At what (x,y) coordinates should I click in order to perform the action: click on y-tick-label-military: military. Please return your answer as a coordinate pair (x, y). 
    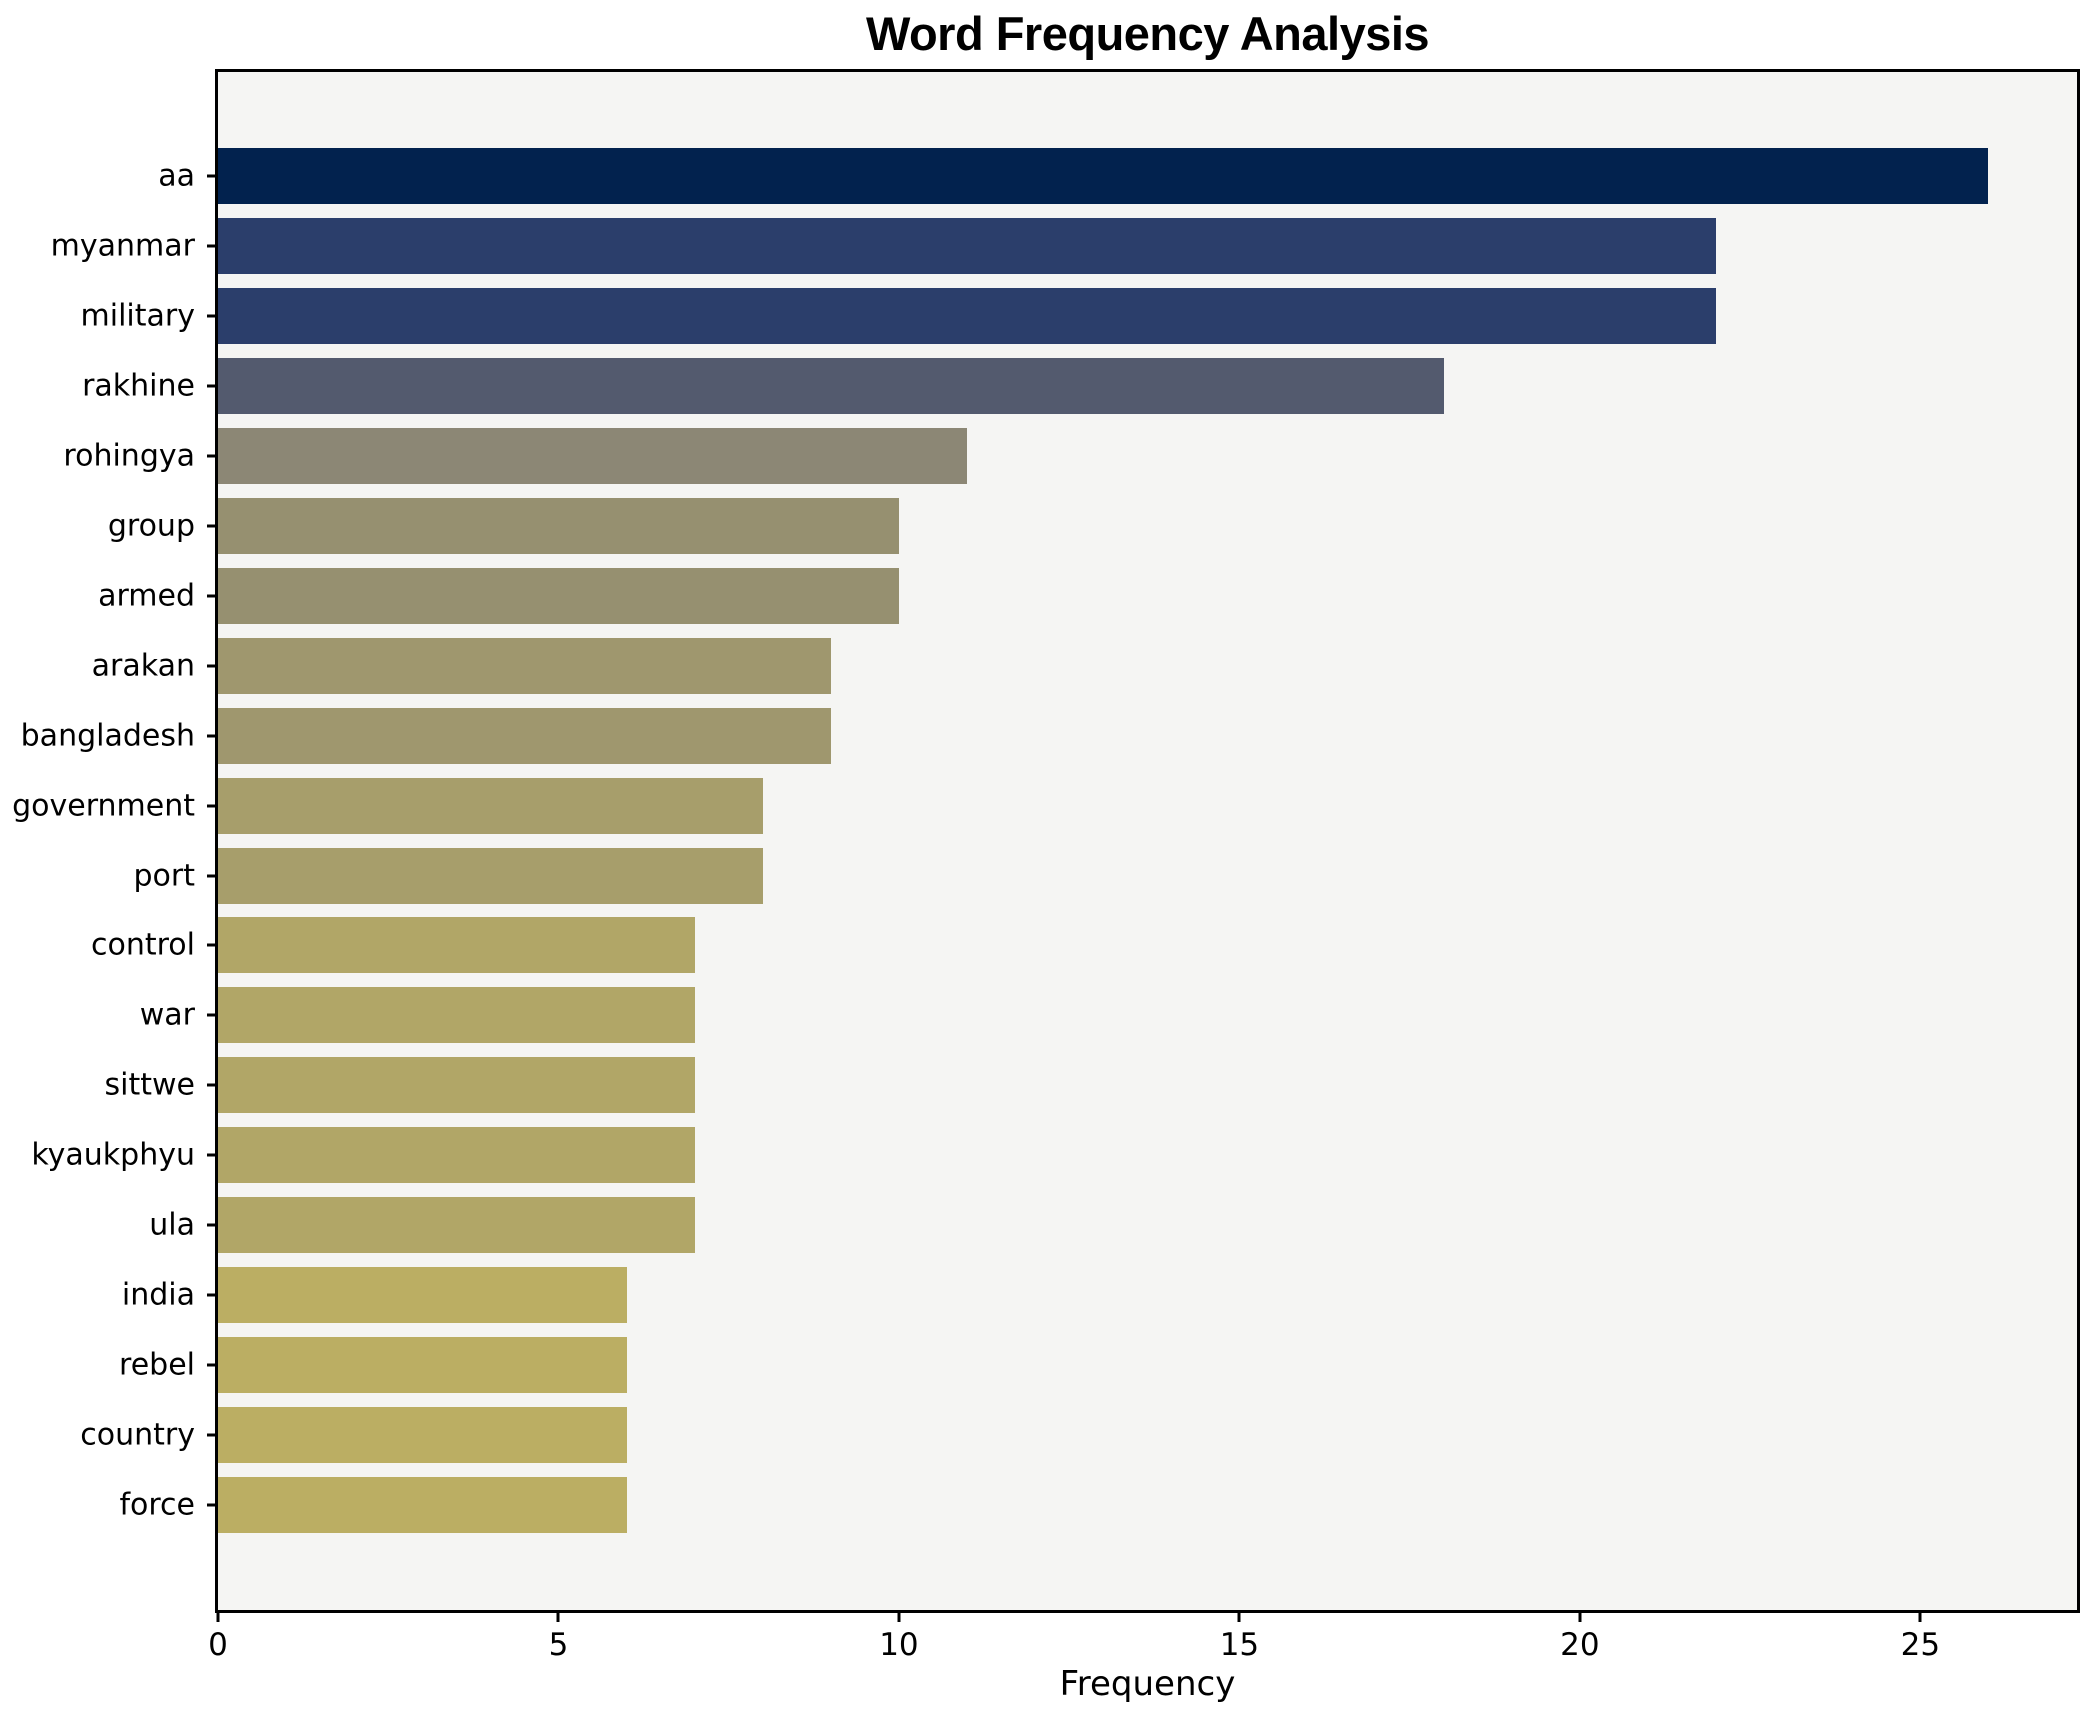
    Looking at the image, I should click on (137, 316).